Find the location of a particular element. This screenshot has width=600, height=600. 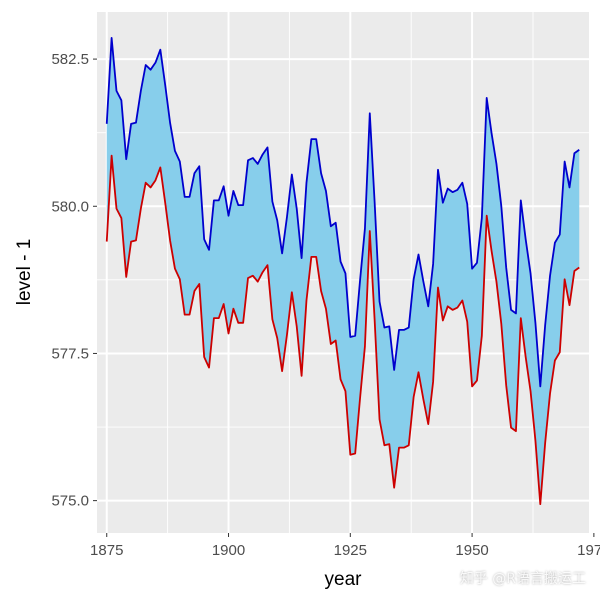

x-tick-label: 1900 is located at coordinates (228, 550).